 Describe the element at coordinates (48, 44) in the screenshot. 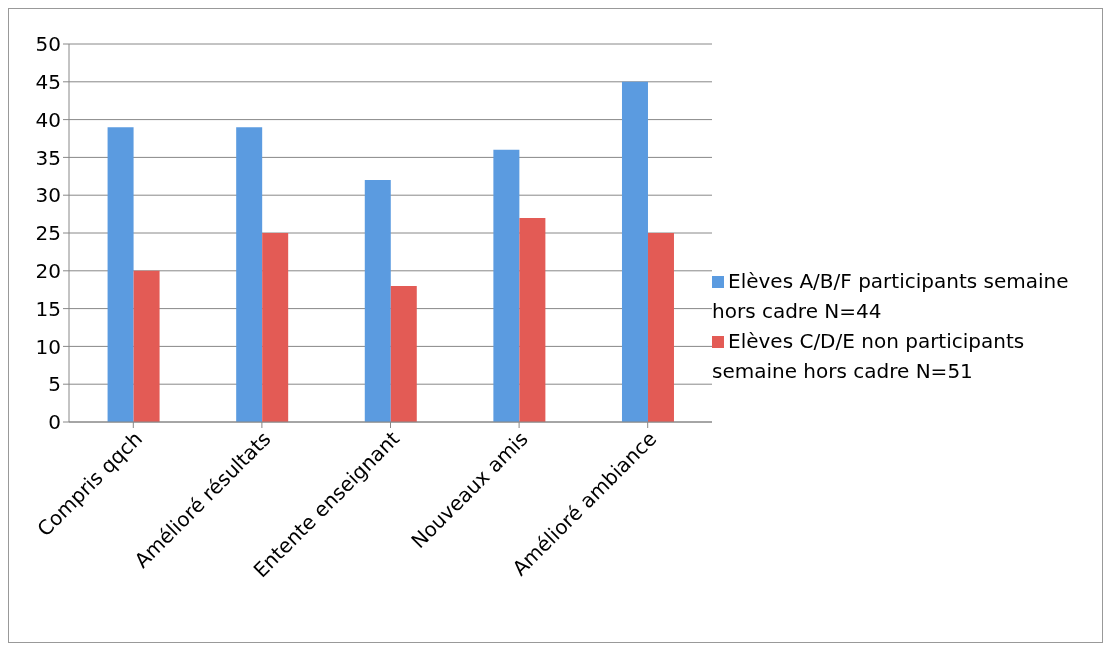

I see `y-tick-label: 50` at that location.